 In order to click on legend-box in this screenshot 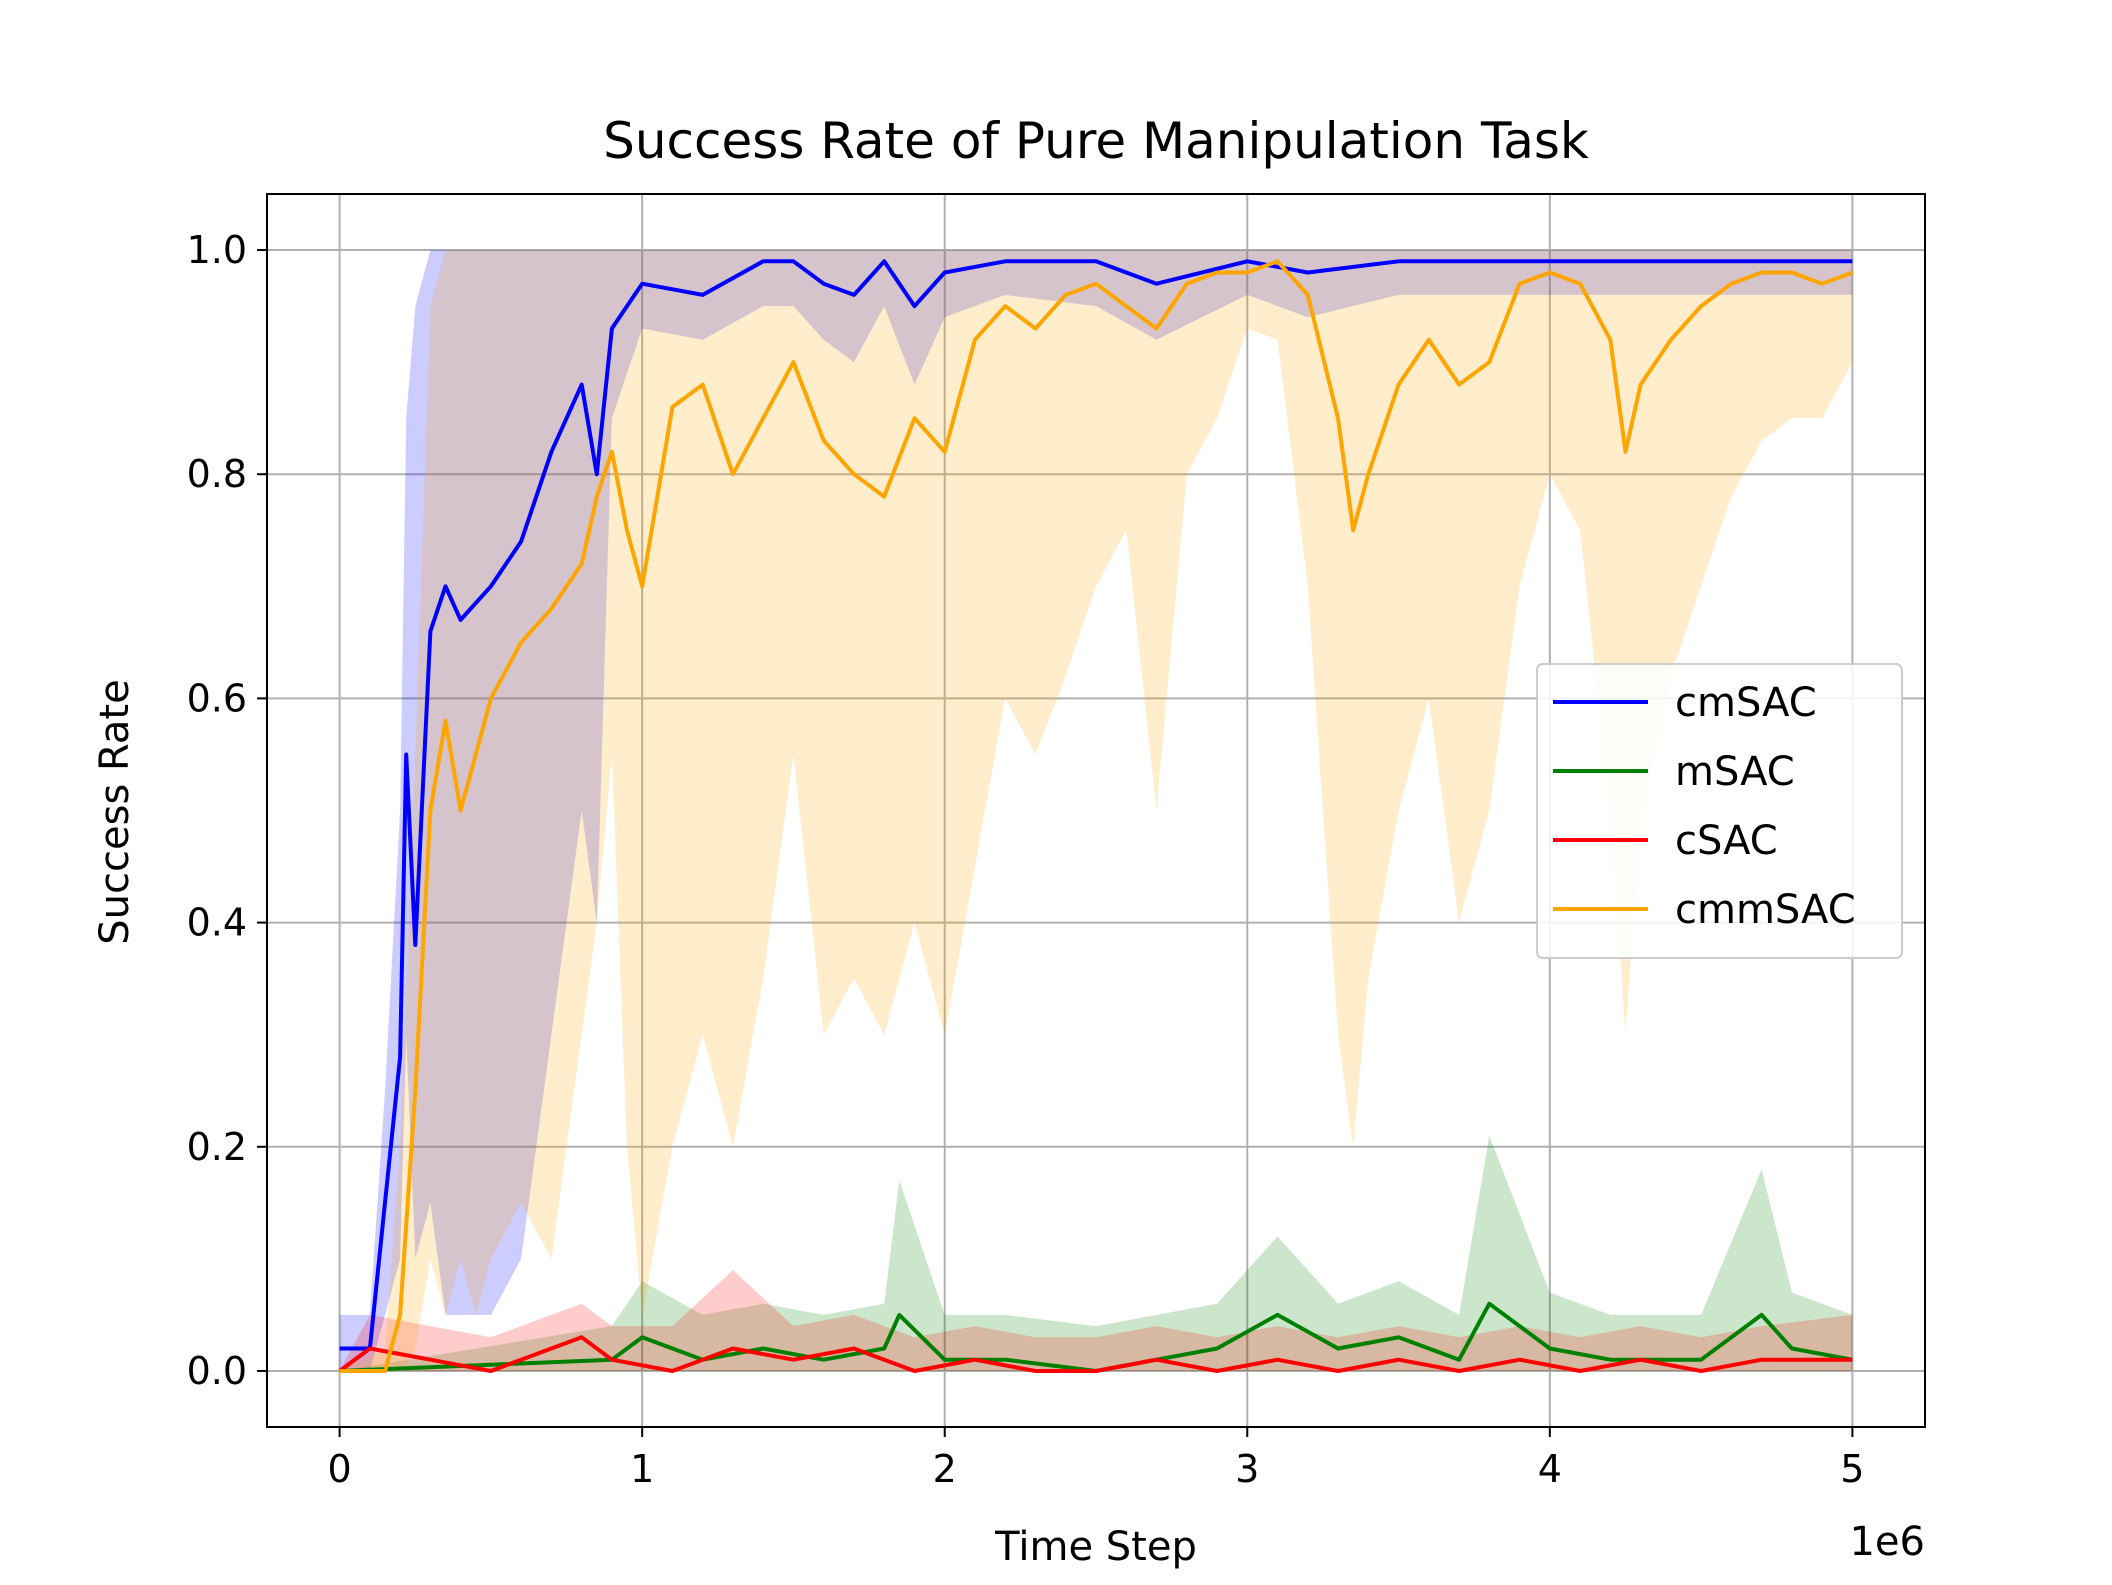, I will do `click(1719, 811)`.